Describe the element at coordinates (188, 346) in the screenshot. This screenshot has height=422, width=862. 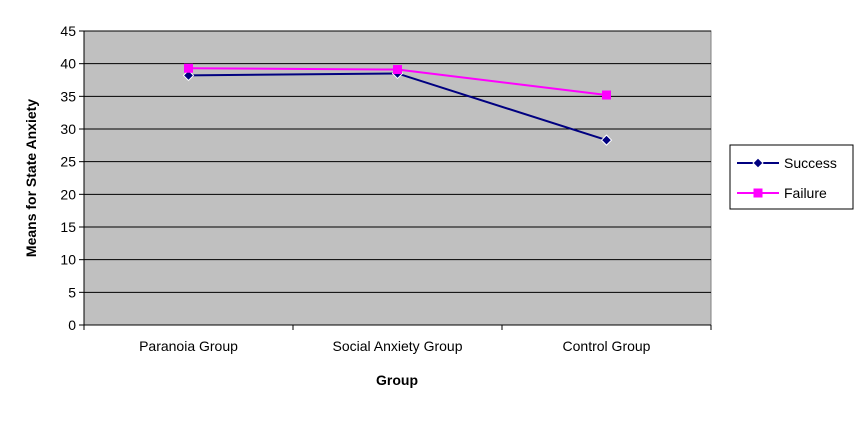
I see `x-tick-label: Paranoia Group` at that location.